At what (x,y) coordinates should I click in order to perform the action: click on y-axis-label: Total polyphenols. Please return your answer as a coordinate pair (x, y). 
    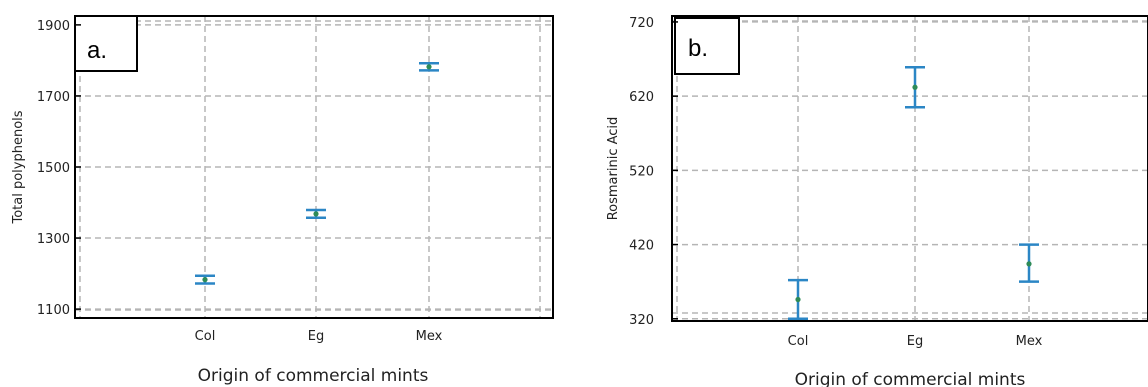
    Looking at the image, I should click on (18, 167).